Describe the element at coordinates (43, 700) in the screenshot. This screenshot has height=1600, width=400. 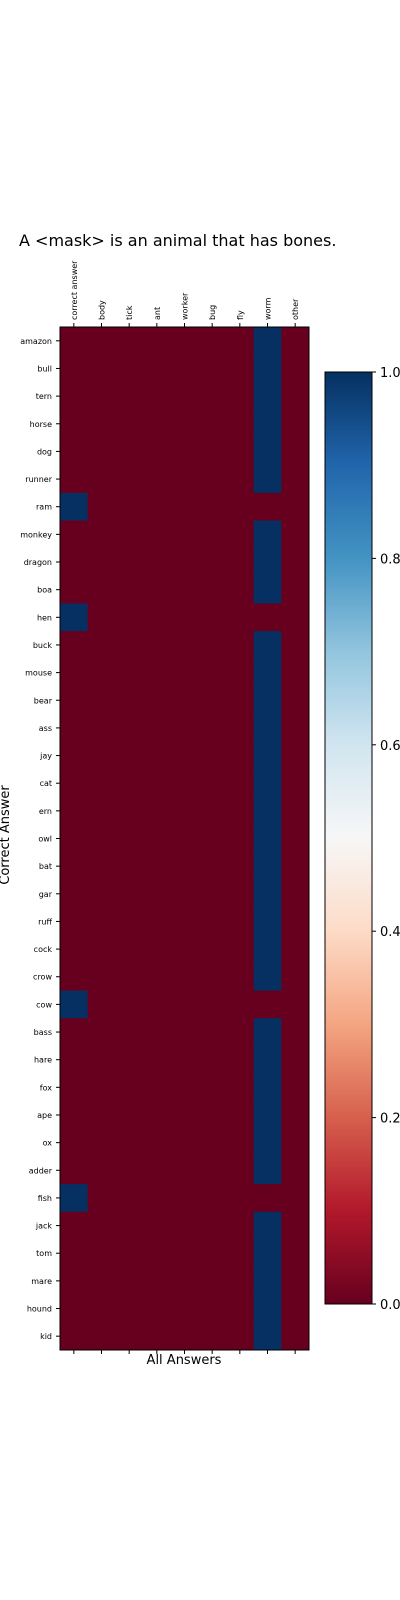
I see `y-tick-label: bear` at that location.